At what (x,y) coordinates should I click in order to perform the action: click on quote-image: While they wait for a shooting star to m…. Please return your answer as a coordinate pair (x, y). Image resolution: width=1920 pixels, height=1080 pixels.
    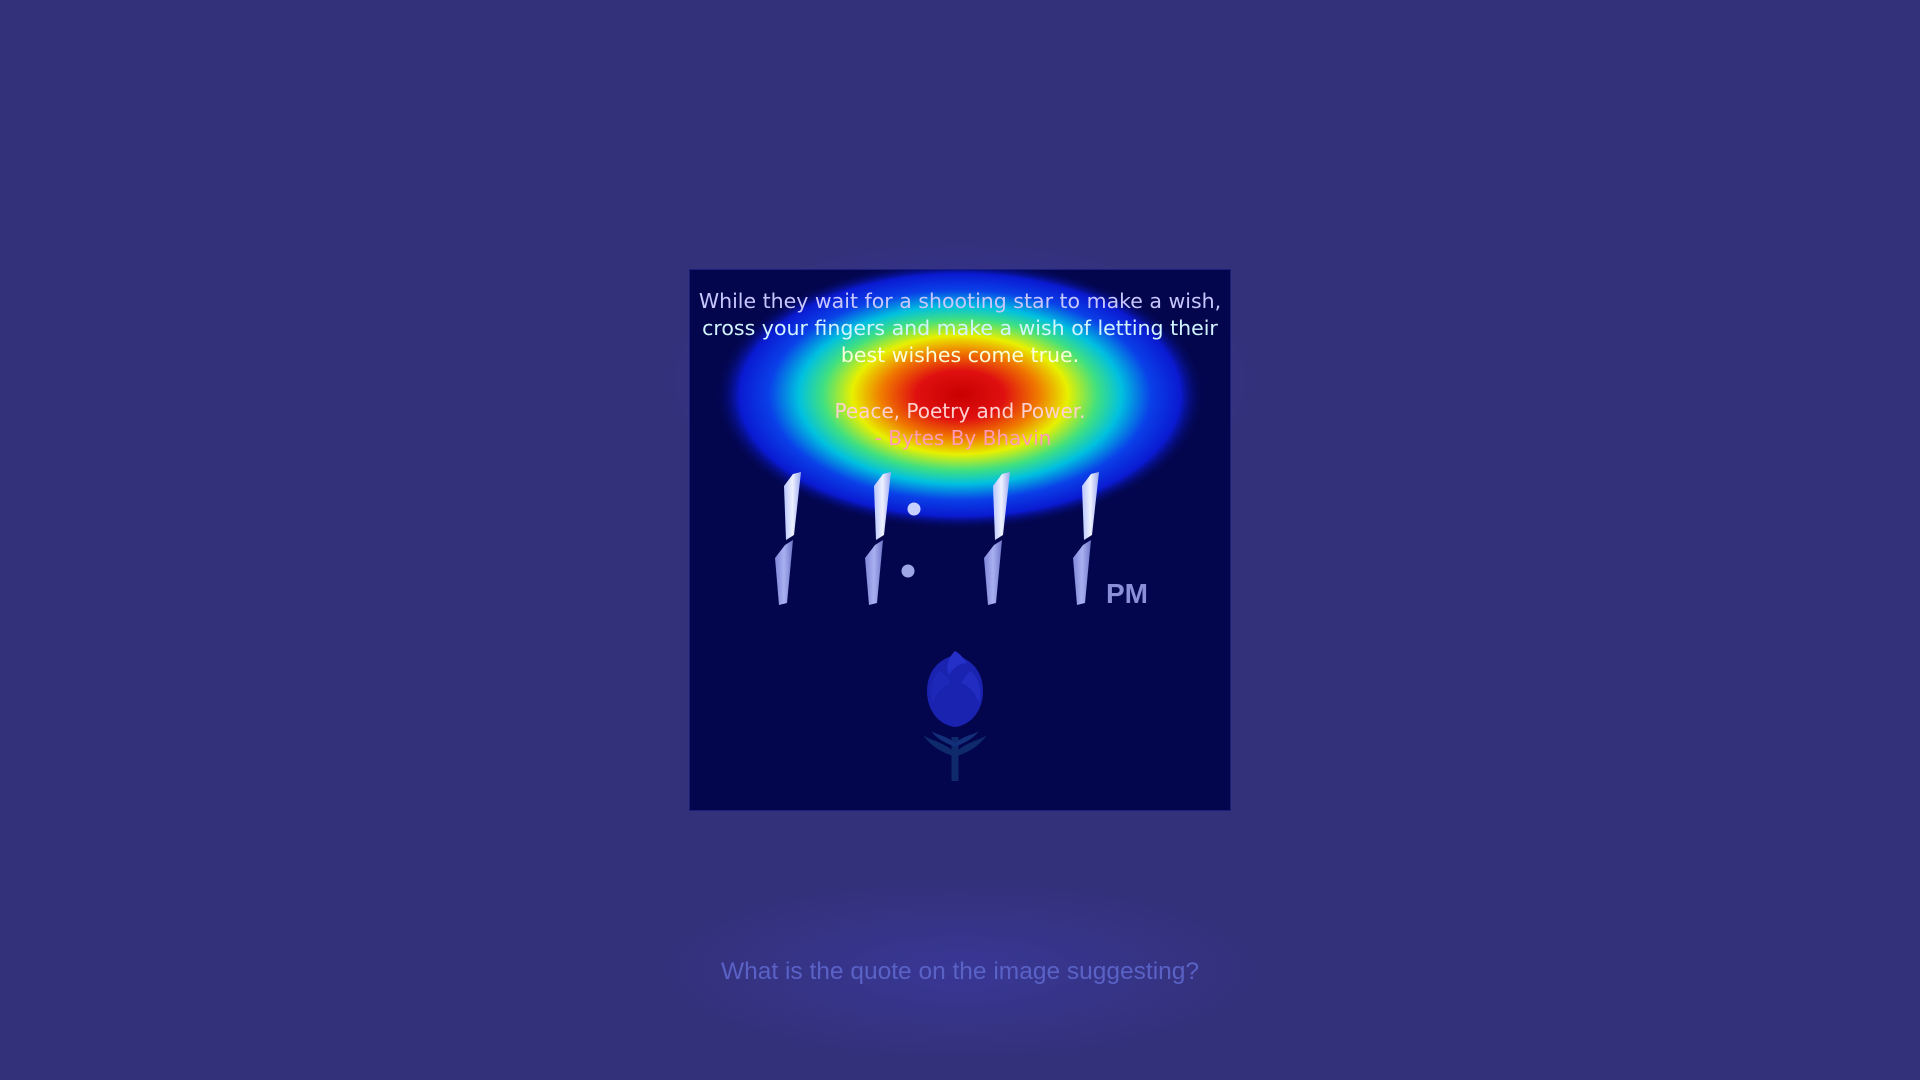
    Looking at the image, I should click on (960, 540).